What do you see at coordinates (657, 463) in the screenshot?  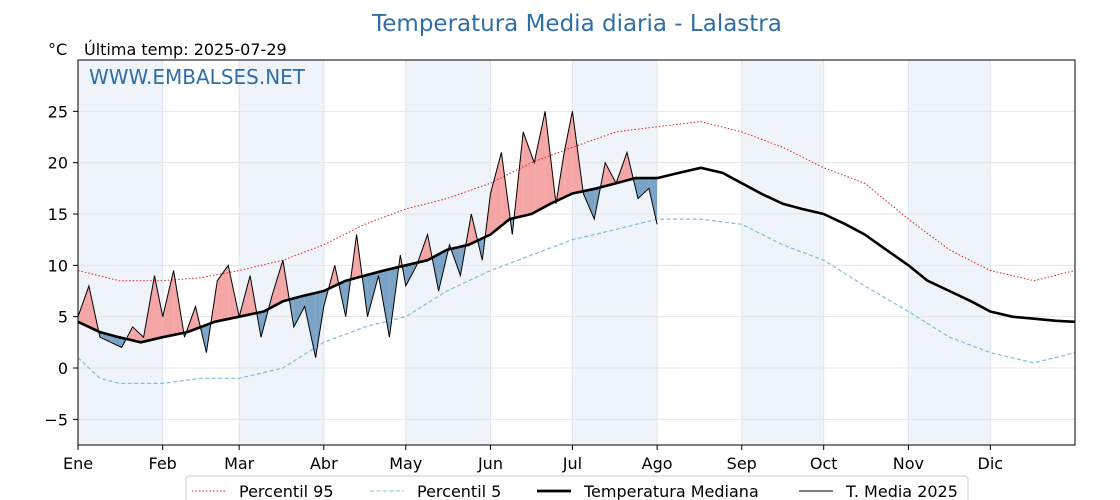 I see `x-tick-label: Ago` at bounding box center [657, 463].